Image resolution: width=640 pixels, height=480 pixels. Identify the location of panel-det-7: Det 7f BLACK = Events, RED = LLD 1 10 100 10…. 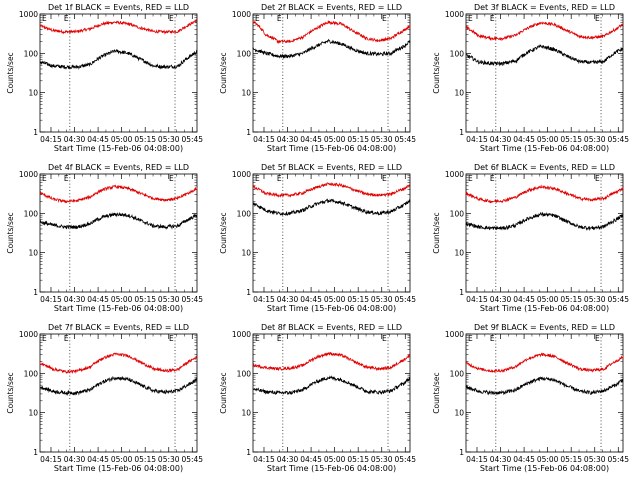
(104, 398).